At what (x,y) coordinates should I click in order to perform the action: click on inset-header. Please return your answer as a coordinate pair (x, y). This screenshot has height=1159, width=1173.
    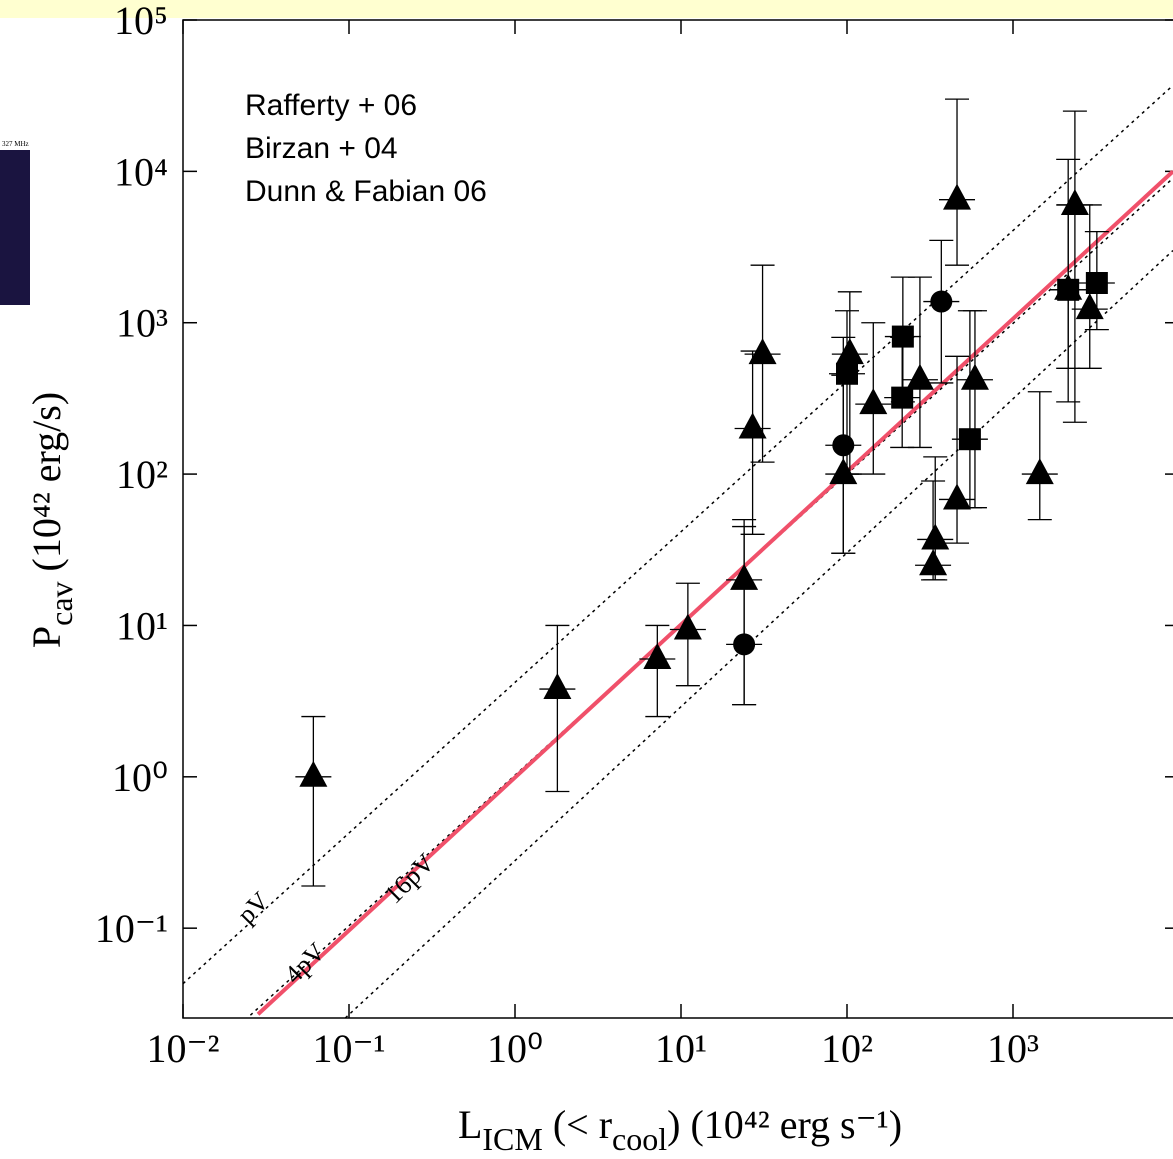
    Looking at the image, I should click on (15, 145).